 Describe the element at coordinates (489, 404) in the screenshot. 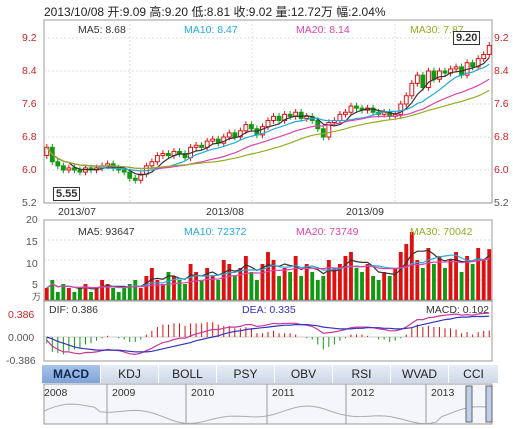

I see `overview-right-handle` at that location.